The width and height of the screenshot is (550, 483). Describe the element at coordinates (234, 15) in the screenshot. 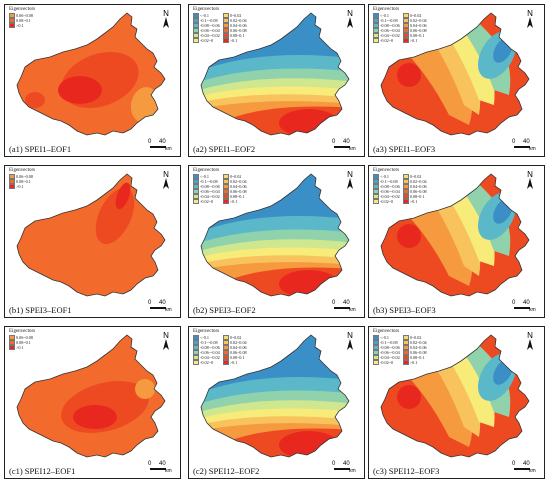

I see `legend-entry: 0~0.02` at that location.